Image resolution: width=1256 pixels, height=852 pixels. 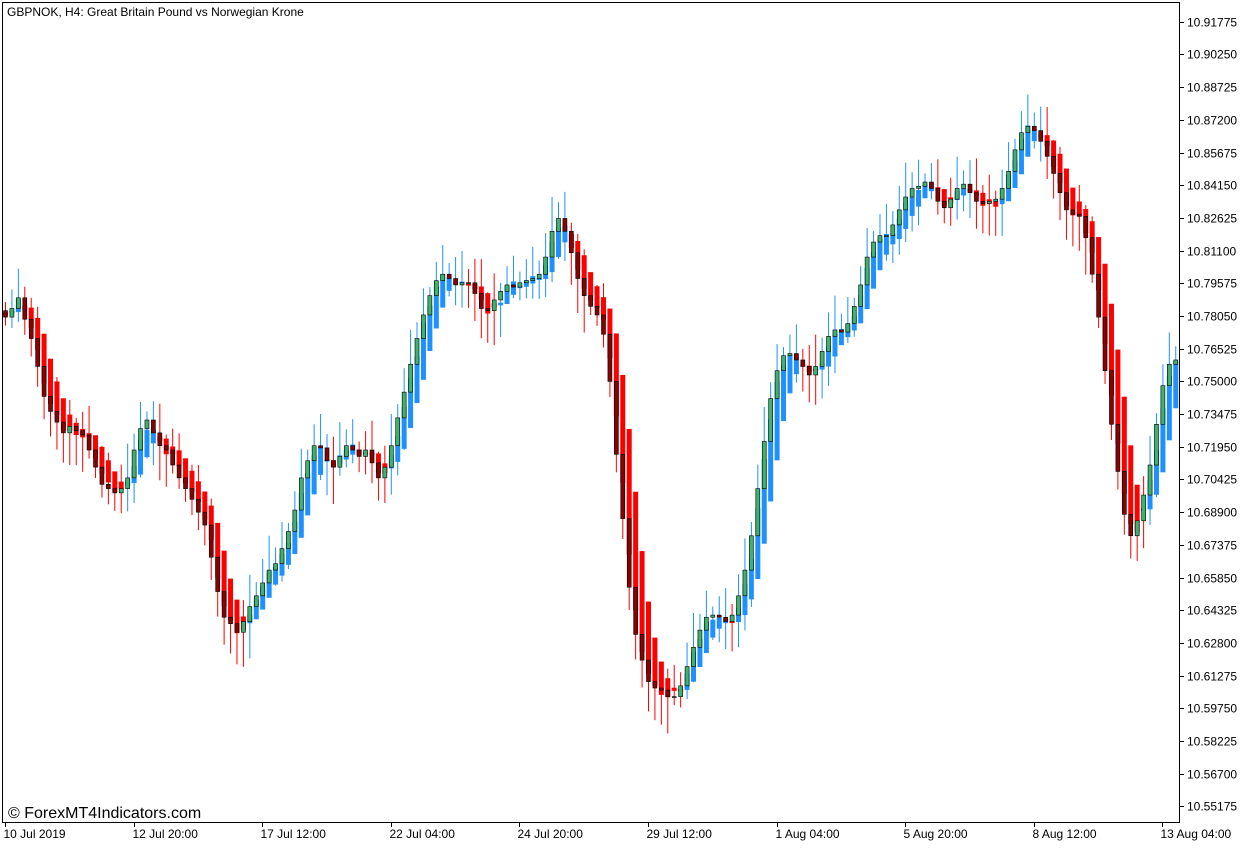 I want to click on time-tick-label: 5 Aug 20:00, so click(x=936, y=834).